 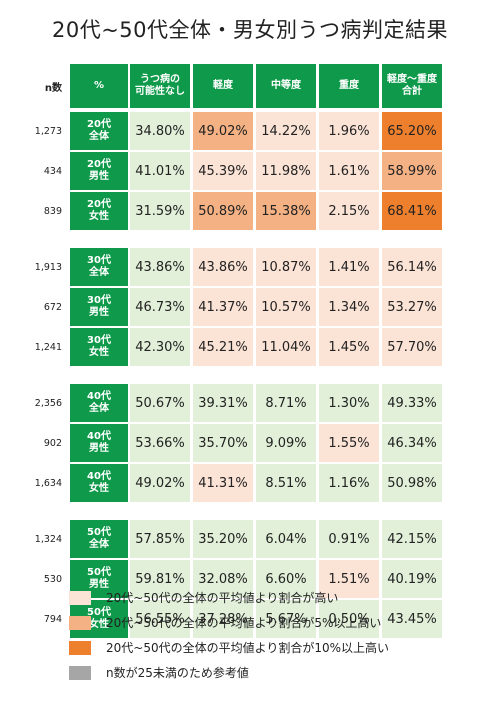 What do you see at coordinates (286, 539) in the screenshot?
I see `value-cell: 6.04%` at bounding box center [286, 539].